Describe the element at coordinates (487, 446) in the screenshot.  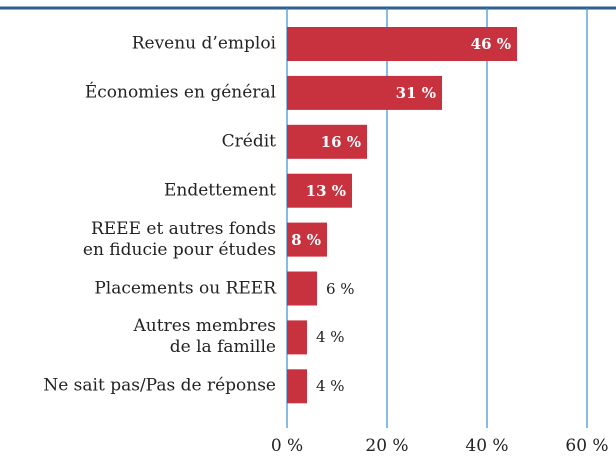
I see `x-tick-label: 40 %` at that location.